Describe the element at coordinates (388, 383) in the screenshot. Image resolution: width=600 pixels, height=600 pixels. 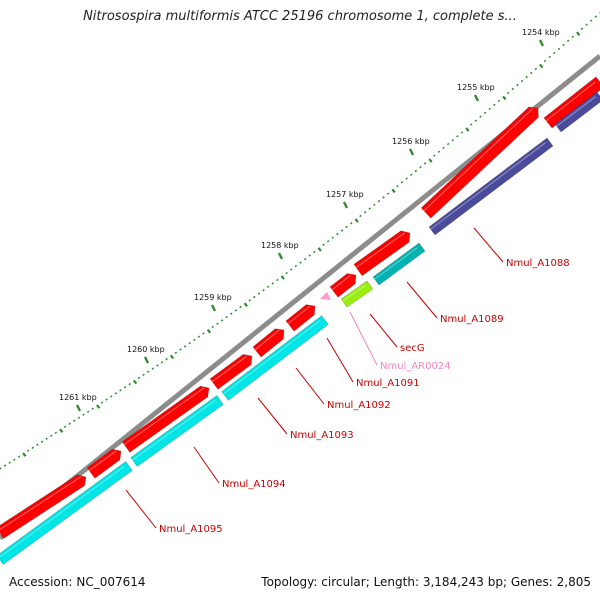
I see `gene-label: Nmul_A1091` at that location.